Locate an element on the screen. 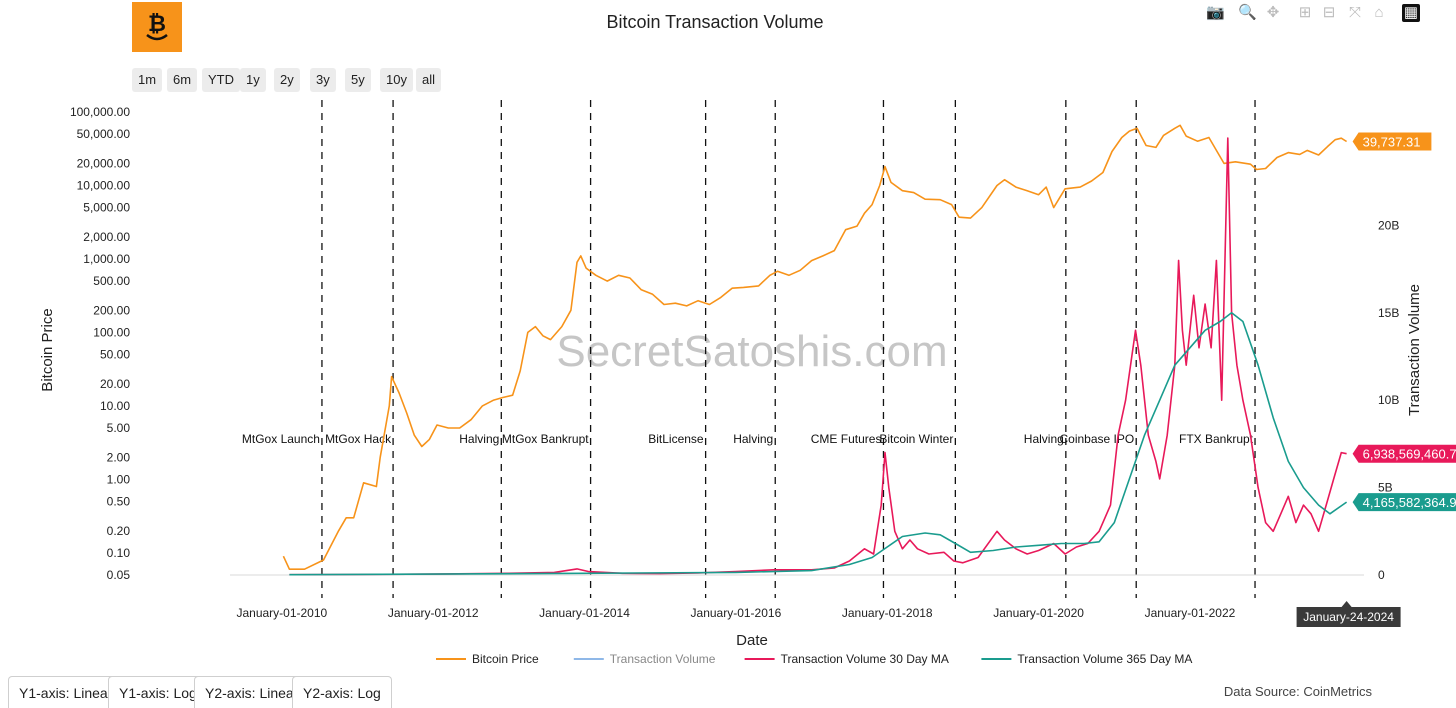 This screenshot has height=708, width=1456. autoscale-icon: ⤧ is located at coordinates (1354, 12).